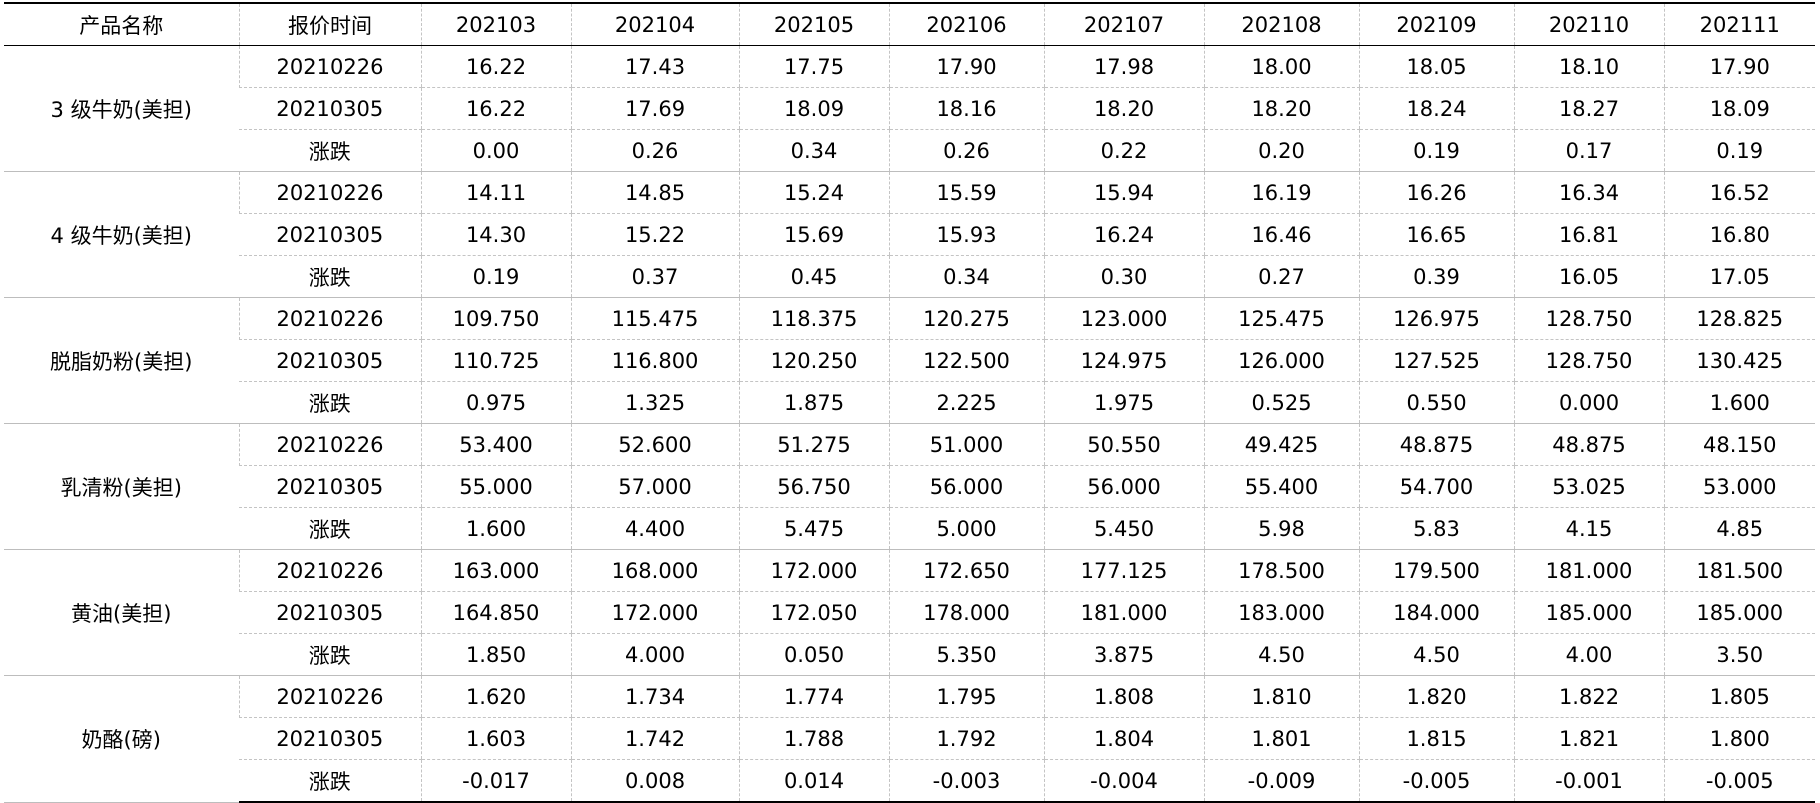  What do you see at coordinates (1739, 444) in the screenshot?
I see `price-cell: 48.150` at bounding box center [1739, 444].